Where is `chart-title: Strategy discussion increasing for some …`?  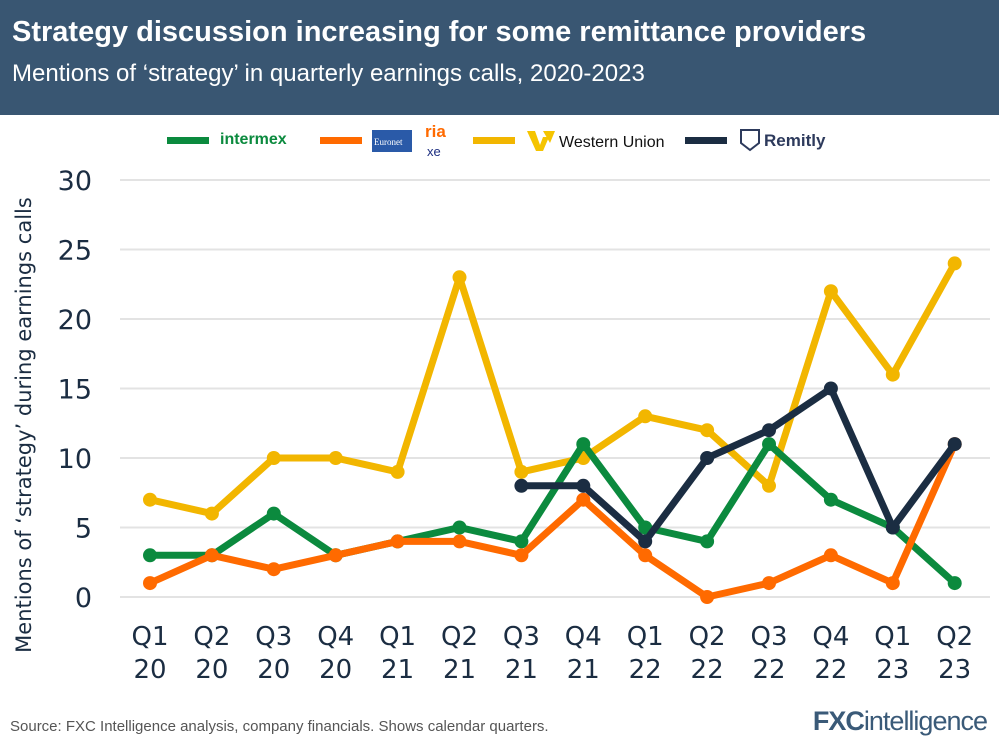 chart-title: Strategy discussion increasing for some … is located at coordinates (439, 32).